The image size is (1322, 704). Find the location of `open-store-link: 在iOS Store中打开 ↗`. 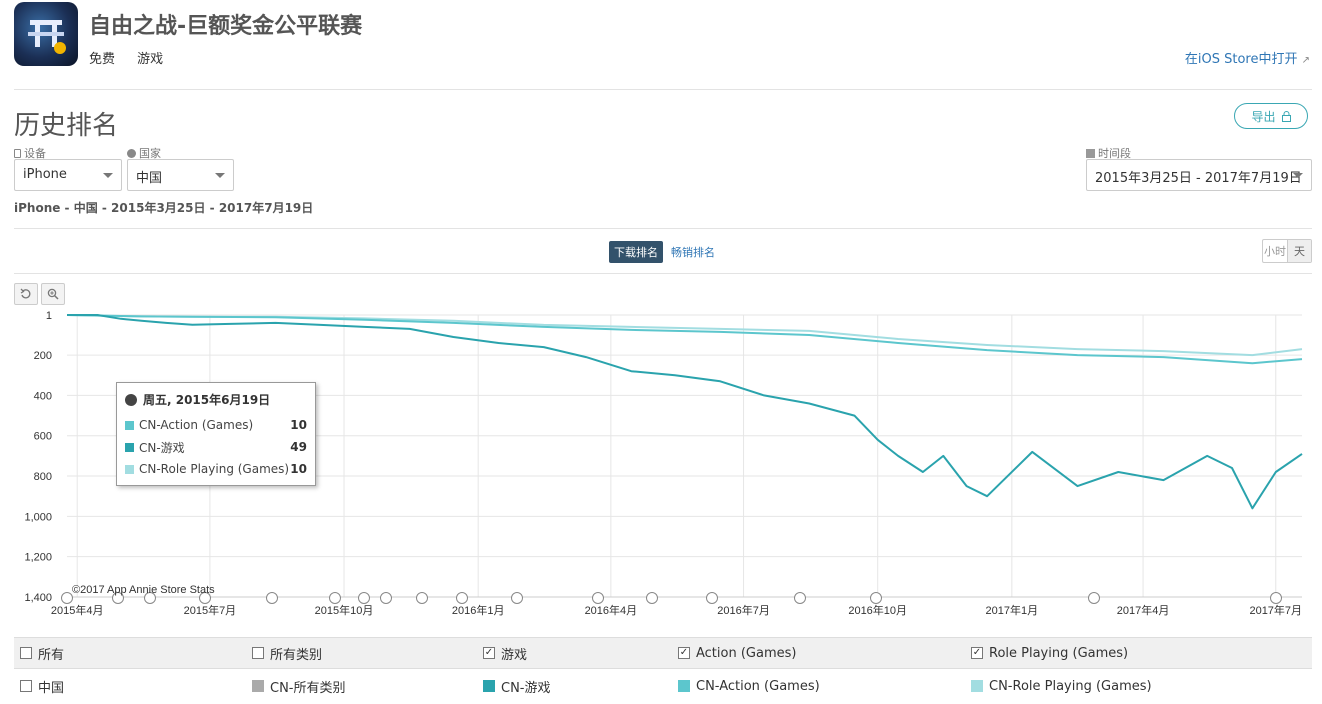

open-store-link: 在iOS Store中打开 ↗ is located at coordinates (1247, 57).